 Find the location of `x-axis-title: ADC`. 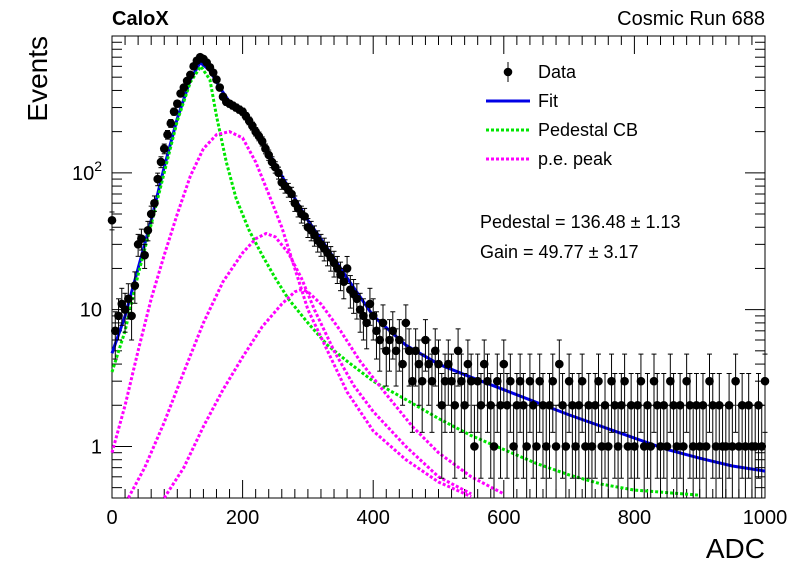

x-axis-title: ADC is located at coordinates (735, 548).